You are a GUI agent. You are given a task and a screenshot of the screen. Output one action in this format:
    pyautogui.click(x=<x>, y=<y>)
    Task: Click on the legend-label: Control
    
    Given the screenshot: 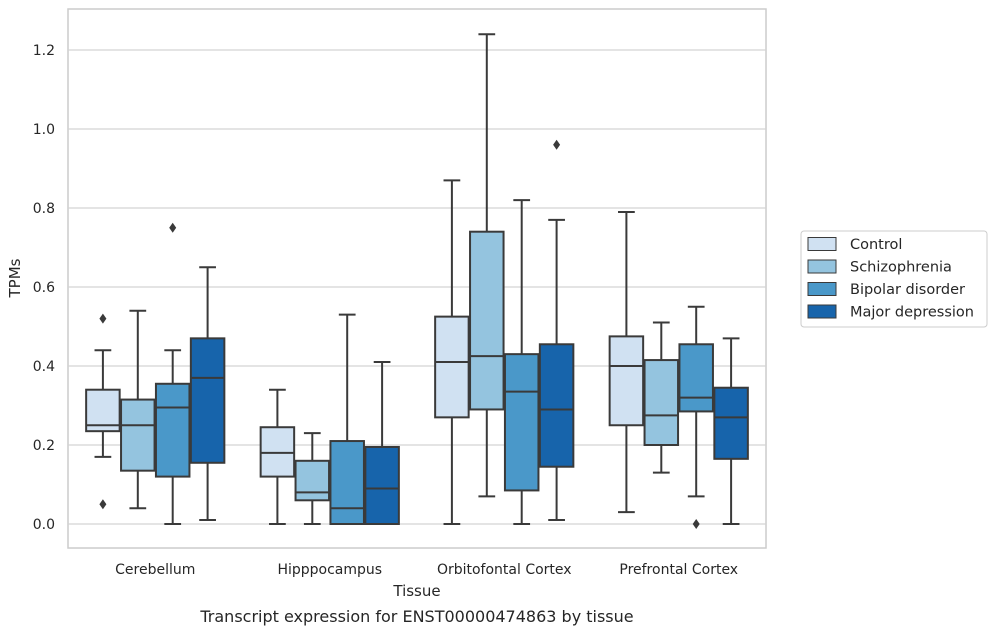 What is the action you would take?
    pyautogui.click(x=876, y=245)
    